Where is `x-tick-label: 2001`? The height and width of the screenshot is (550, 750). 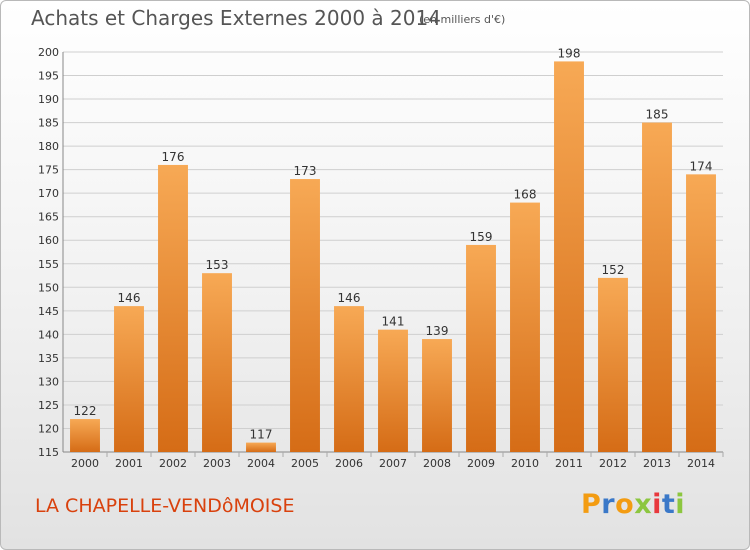
x-tick-label: 2001 is located at coordinates (129, 463).